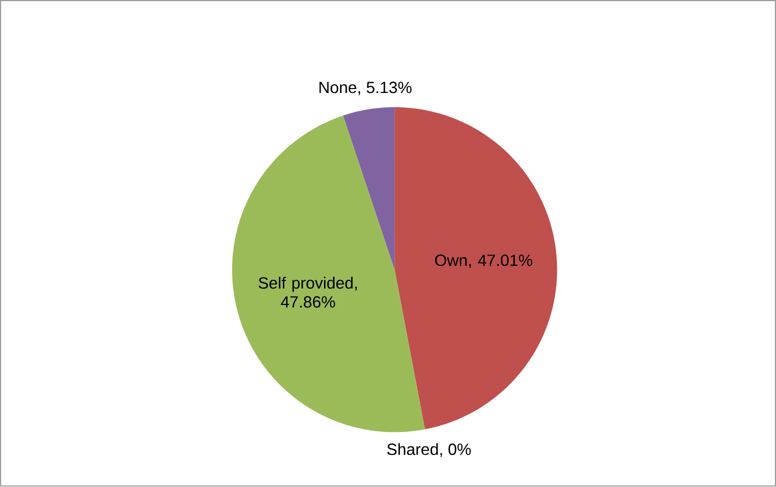  Describe the element at coordinates (451, 260) in the screenshot. I see `slice-label: Own` at that location.